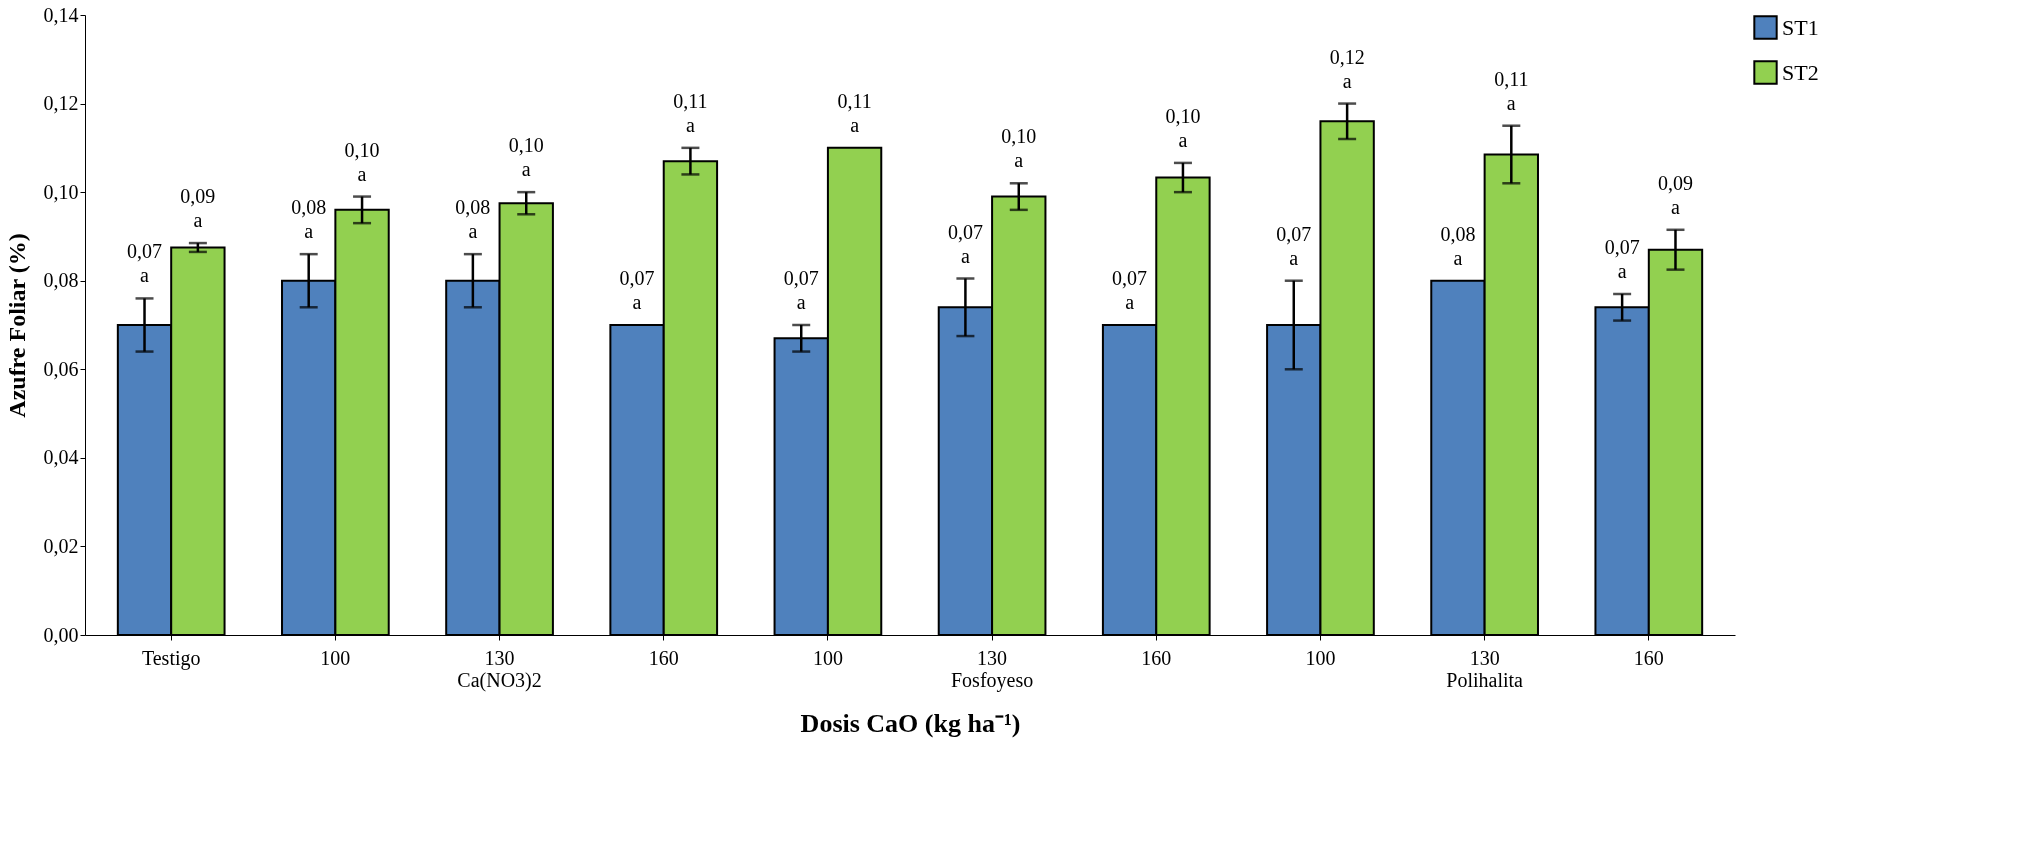 Image resolution: width=2033 pixels, height=854 pixels. I want to click on y-tick-label: 0,10, so click(61, 191).